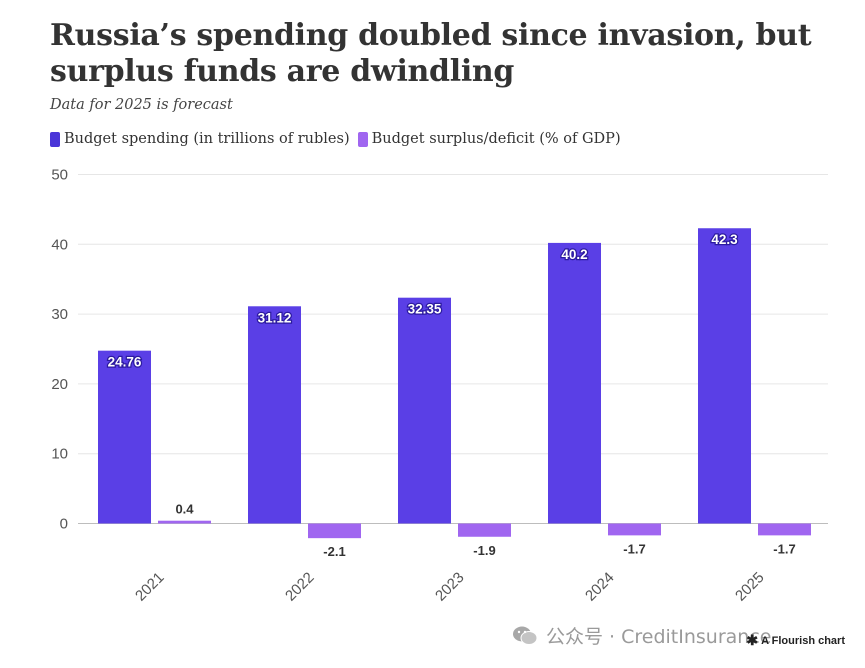  What do you see at coordinates (784, 548) in the screenshot?
I see `data-label-surplus-2025: -1.7` at bounding box center [784, 548].